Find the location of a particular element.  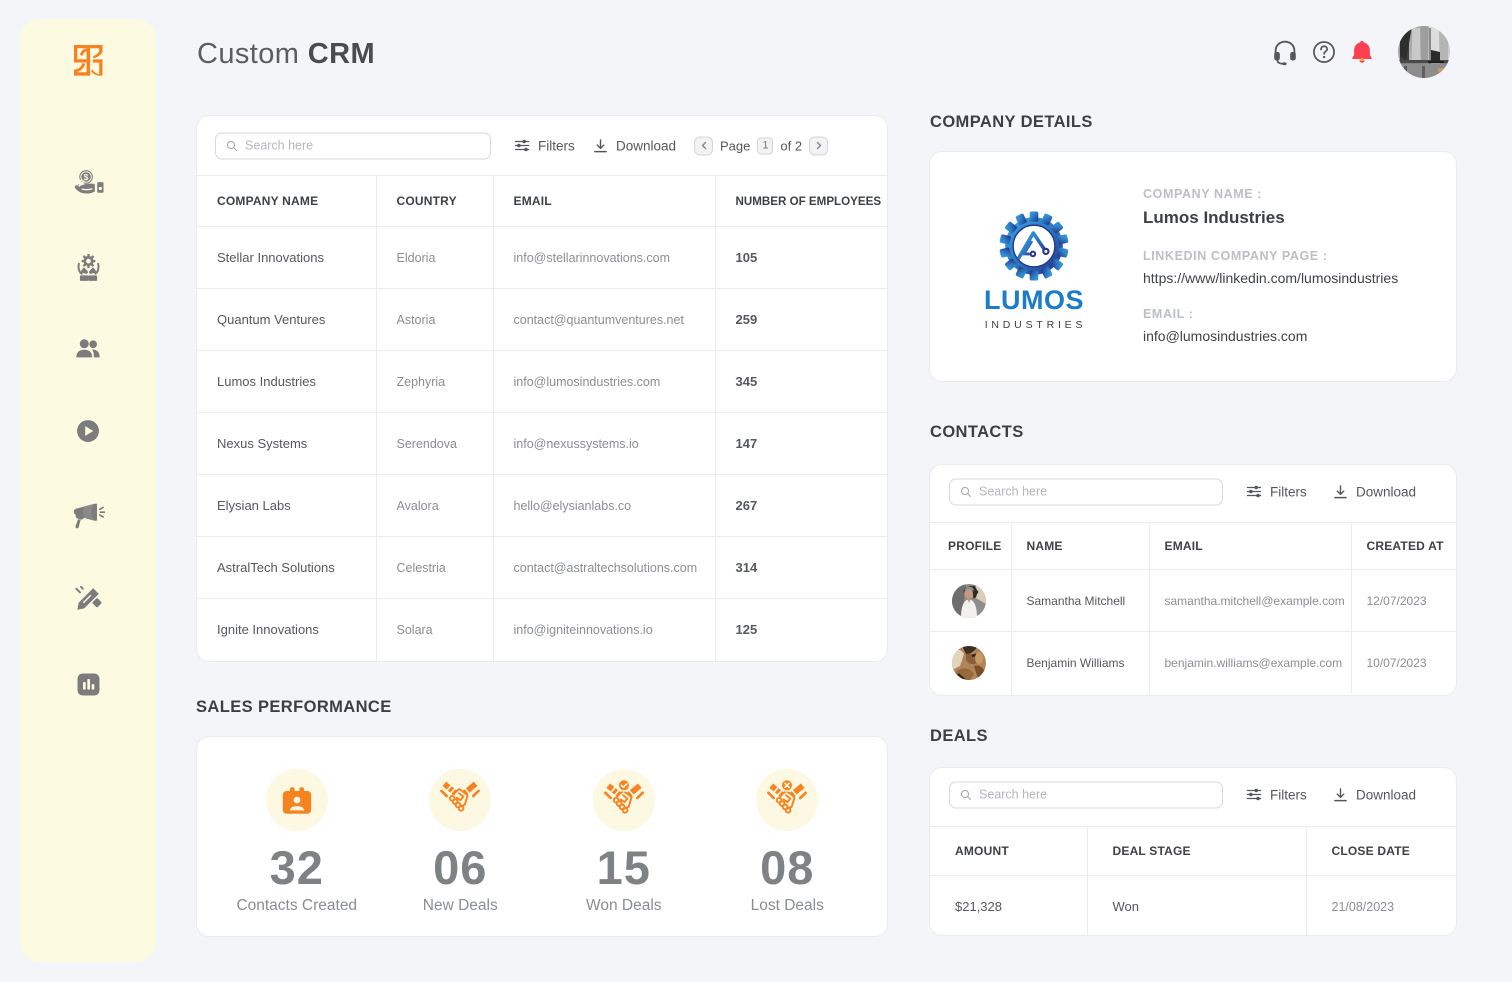

brand-subtitle: INDUSTRIES is located at coordinates (1035, 325).